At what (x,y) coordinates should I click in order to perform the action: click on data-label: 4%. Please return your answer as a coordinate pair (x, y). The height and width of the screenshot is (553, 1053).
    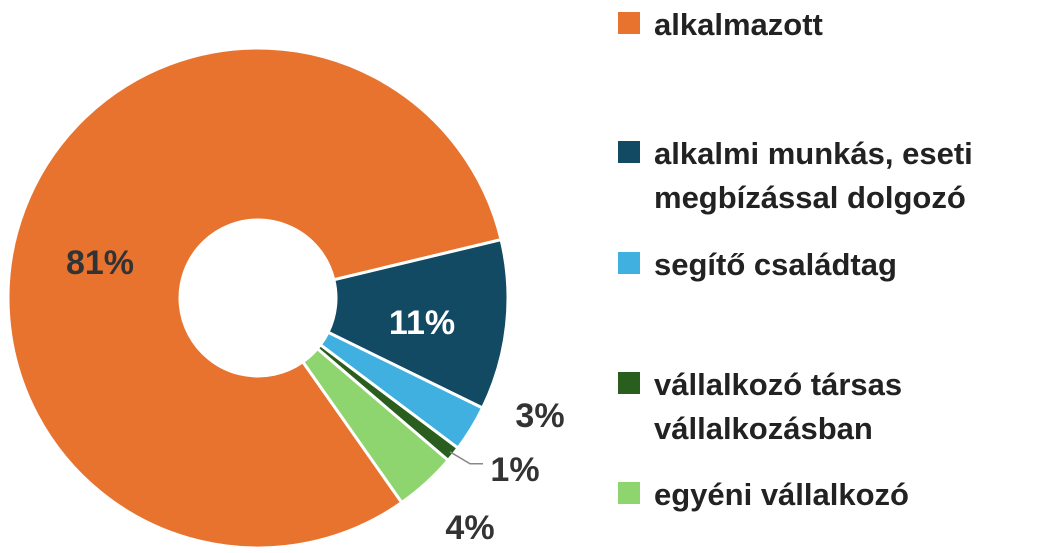
    Looking at the image, I should click on (469, 528).